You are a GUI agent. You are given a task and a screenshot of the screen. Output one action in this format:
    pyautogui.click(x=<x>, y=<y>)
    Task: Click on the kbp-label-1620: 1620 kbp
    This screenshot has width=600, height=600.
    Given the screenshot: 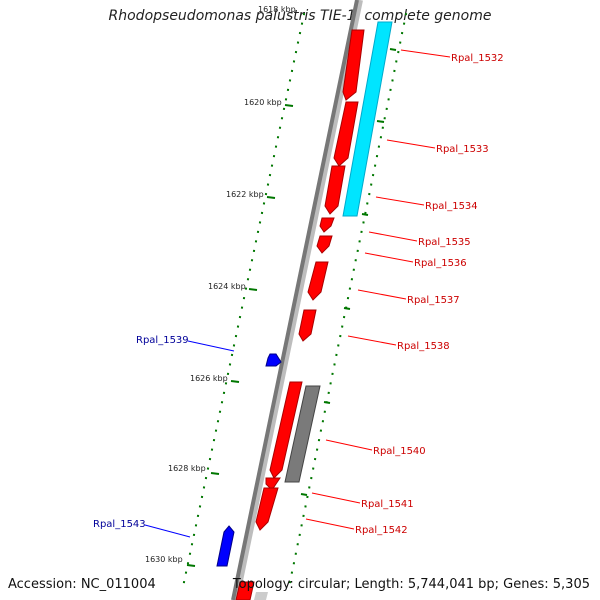 What is the action you would take?
    pyautogui.click(x=263, y=102)
    